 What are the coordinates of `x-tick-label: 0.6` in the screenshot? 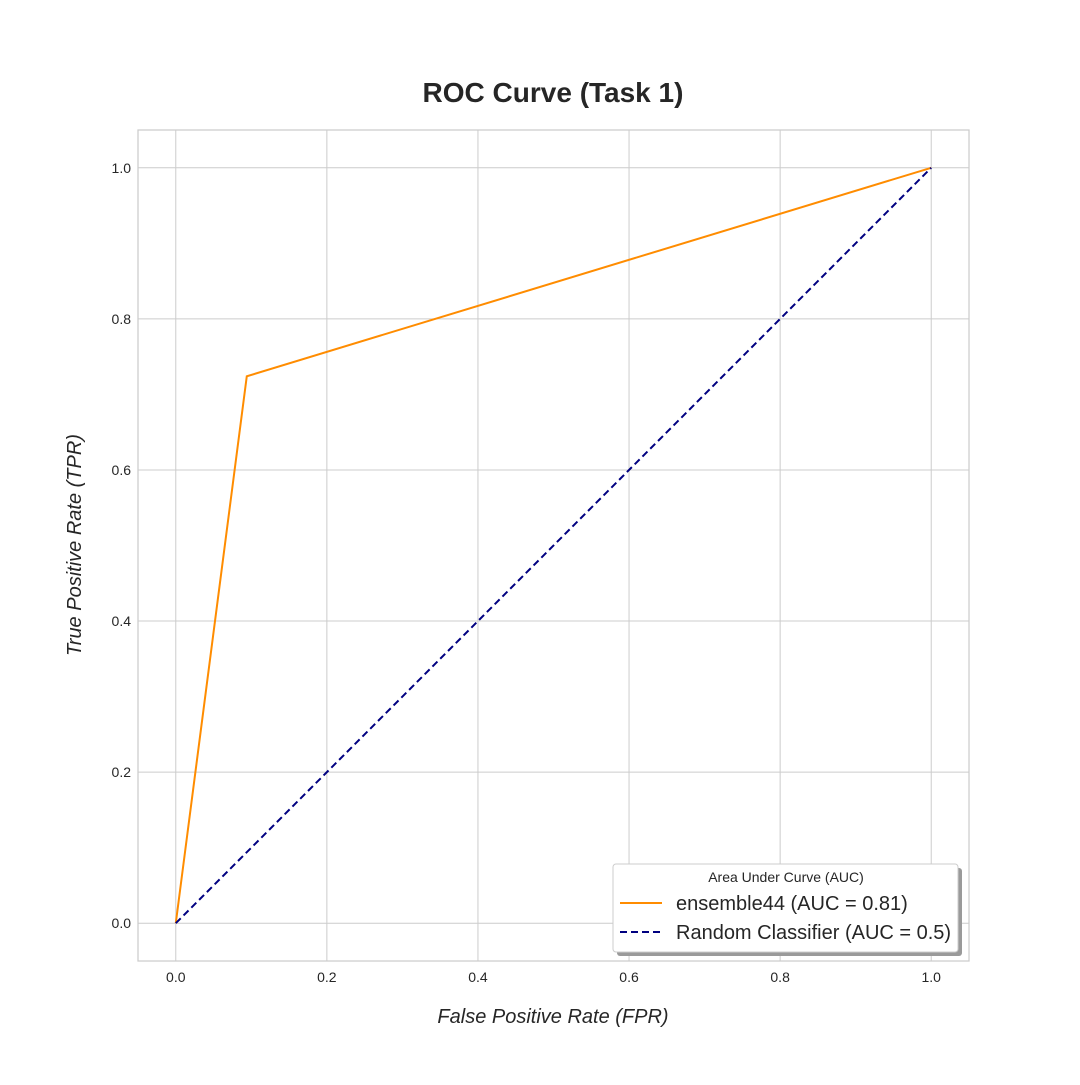 It's located at (629, 977).